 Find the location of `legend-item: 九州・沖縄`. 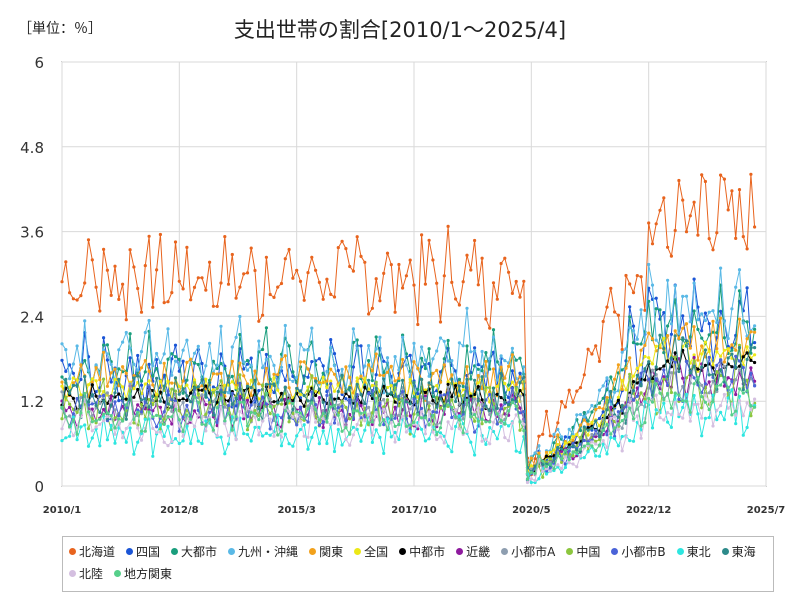

legend-item: 九州・沖縄 is located at coordinates (263, 551).